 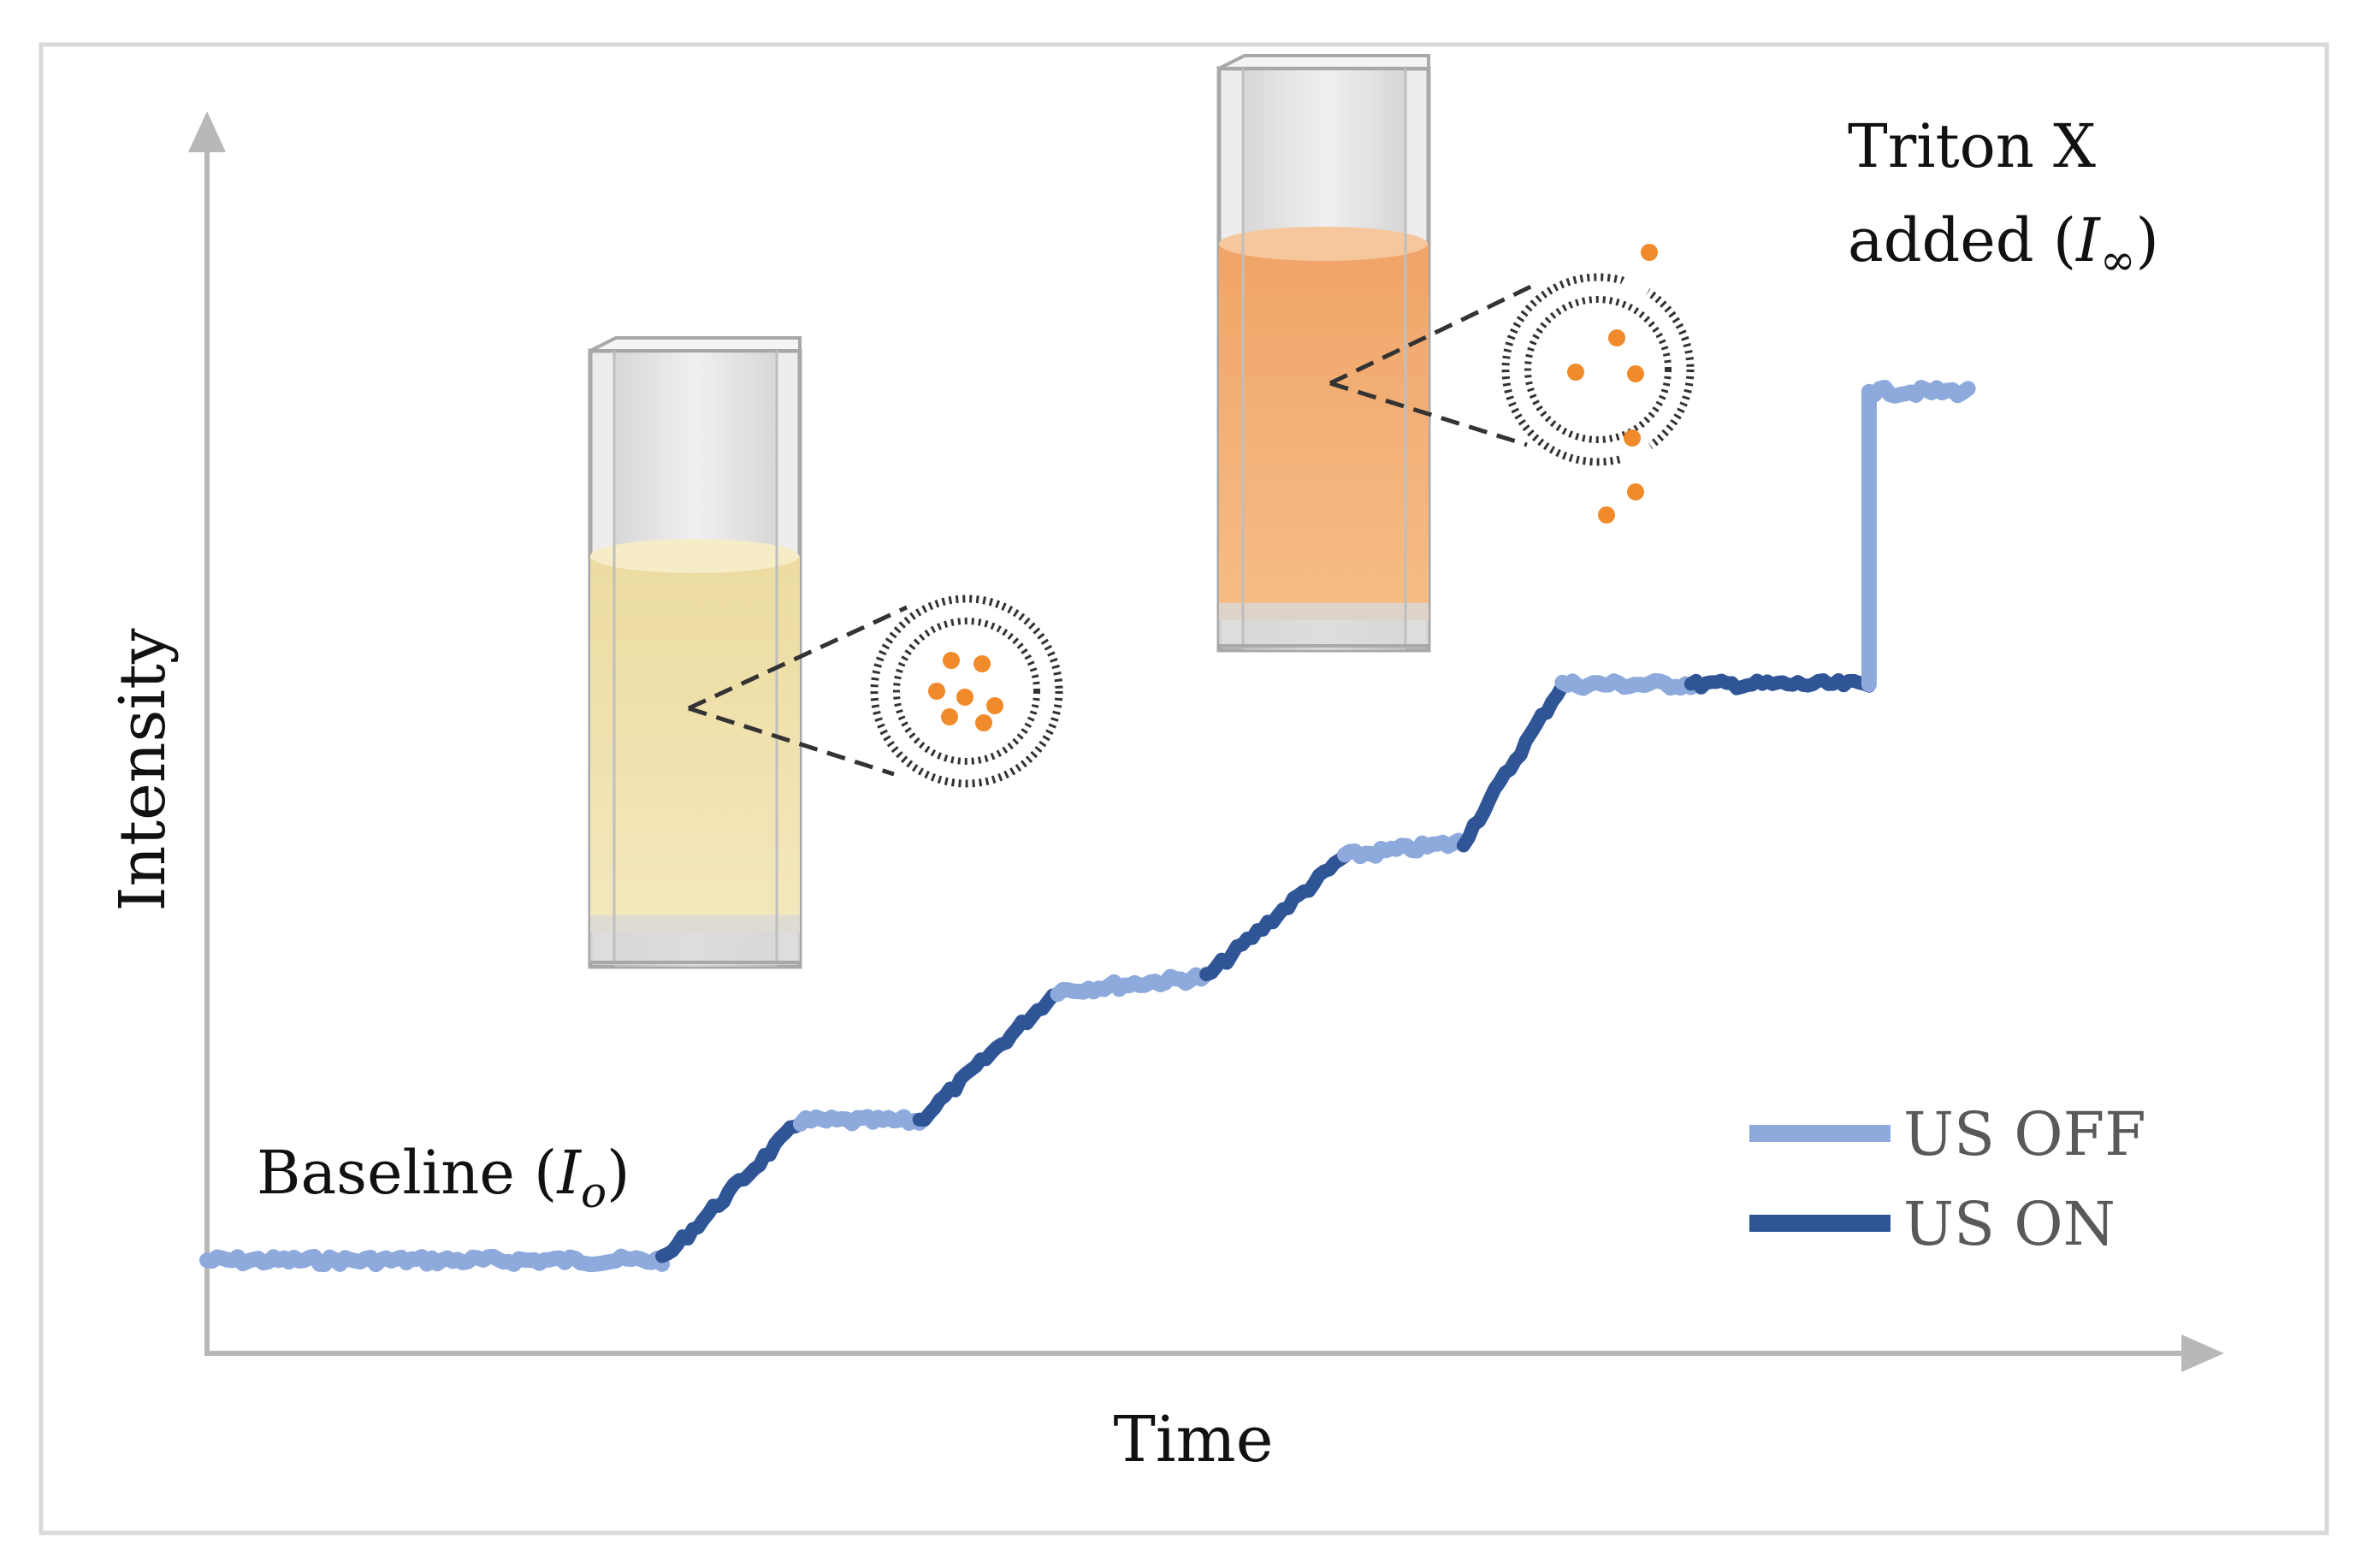 I want to click on legend-label-us-off: US OFF, so click(x=2024, y=1134).